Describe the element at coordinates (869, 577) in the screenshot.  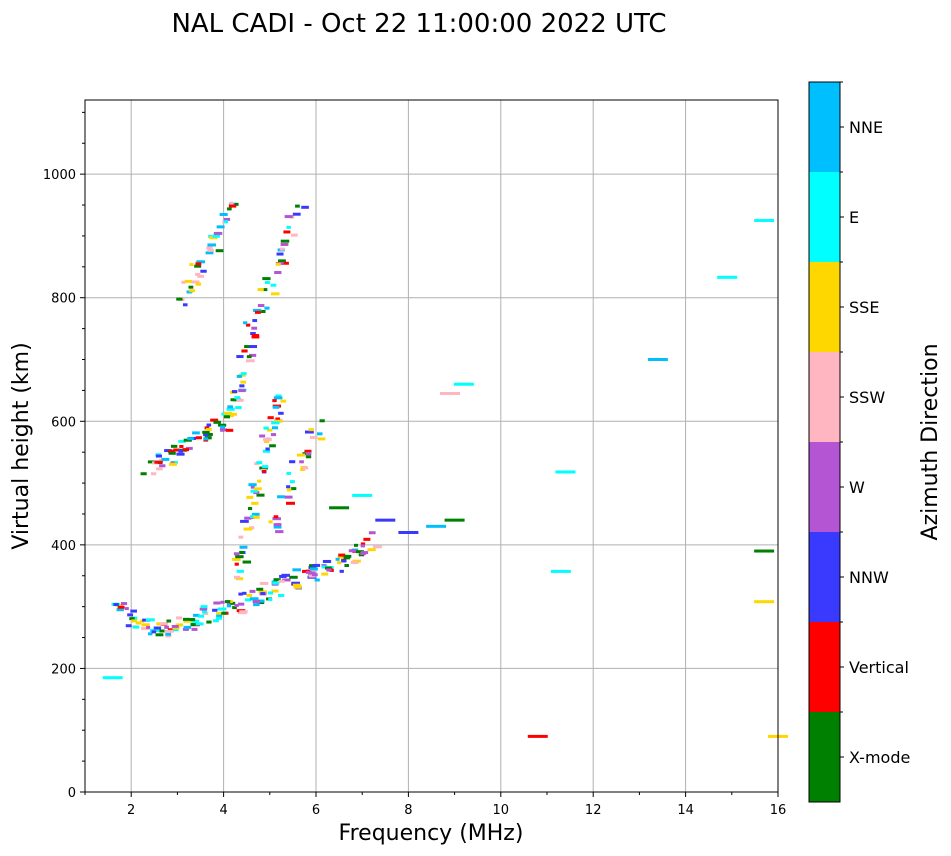
I see `colorbar-label: NNW` at that location.